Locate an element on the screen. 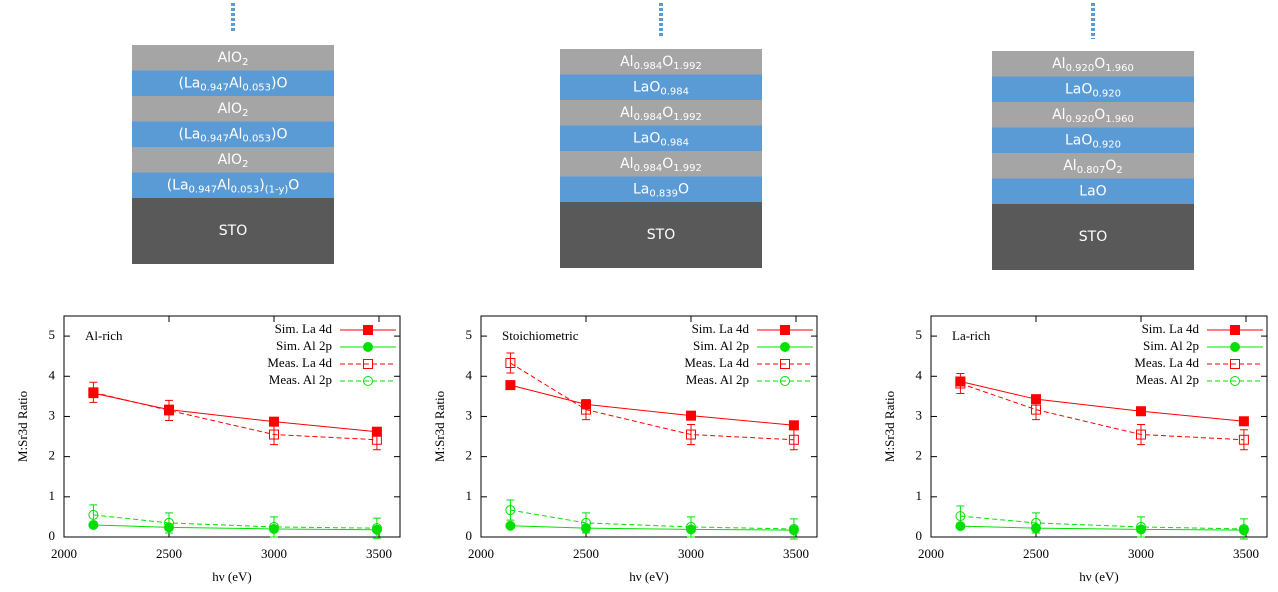 This screenshot has height=592, width=1278. layer-label: Al0.984O1.992 is located at coordinates (661, 114).